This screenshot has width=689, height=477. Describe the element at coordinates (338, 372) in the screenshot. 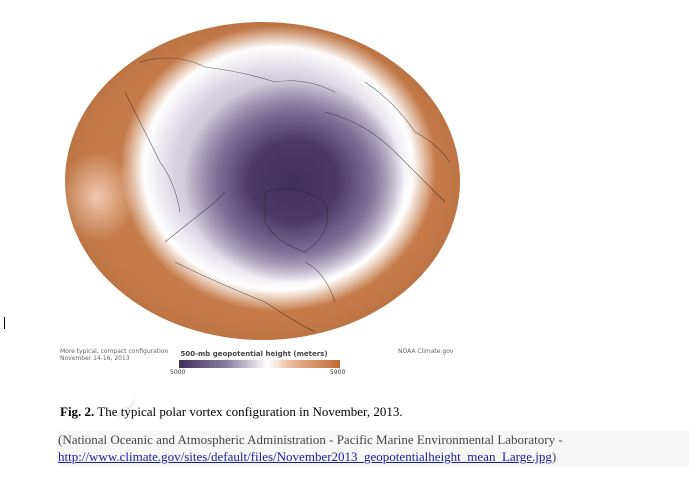

I see `colorbar-max: 5900` at that location.